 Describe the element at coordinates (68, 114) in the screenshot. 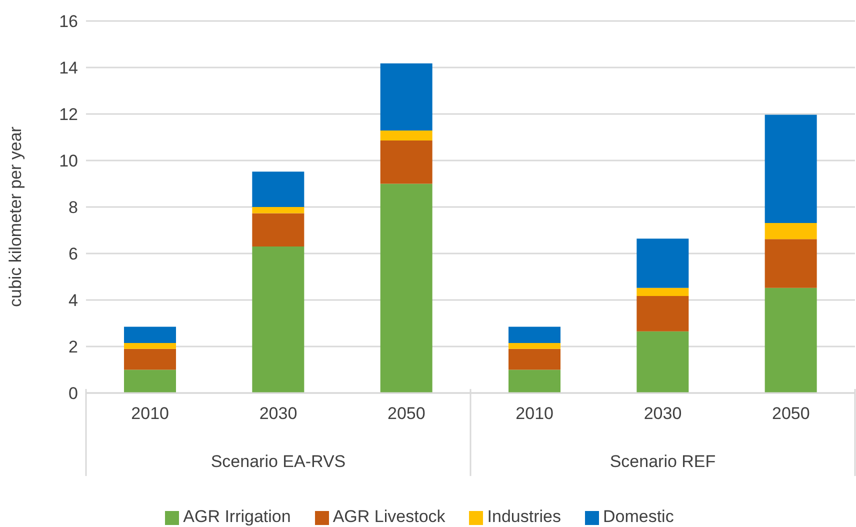

I see `y-tick-label: 12` at that location.